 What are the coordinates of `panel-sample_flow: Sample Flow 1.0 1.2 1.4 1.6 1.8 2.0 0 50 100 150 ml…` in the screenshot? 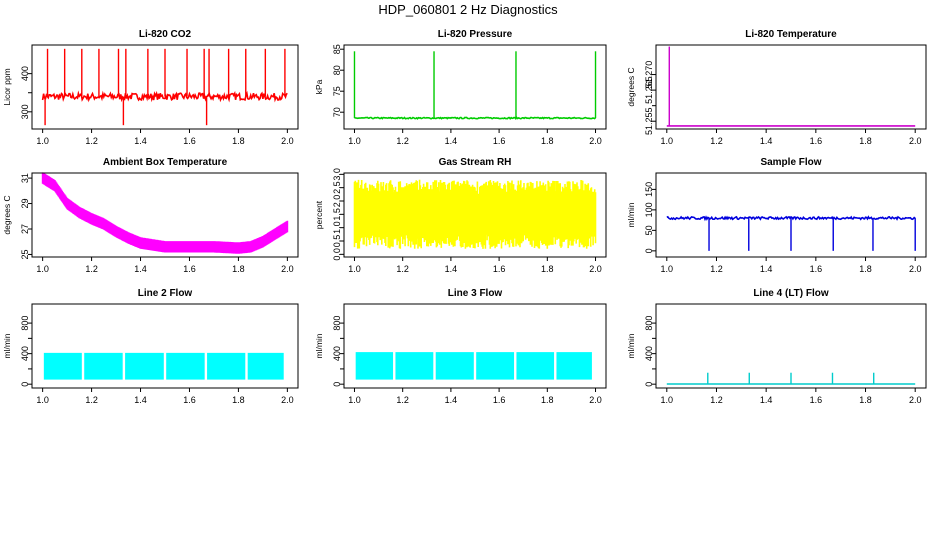 It's located at (776, 215).